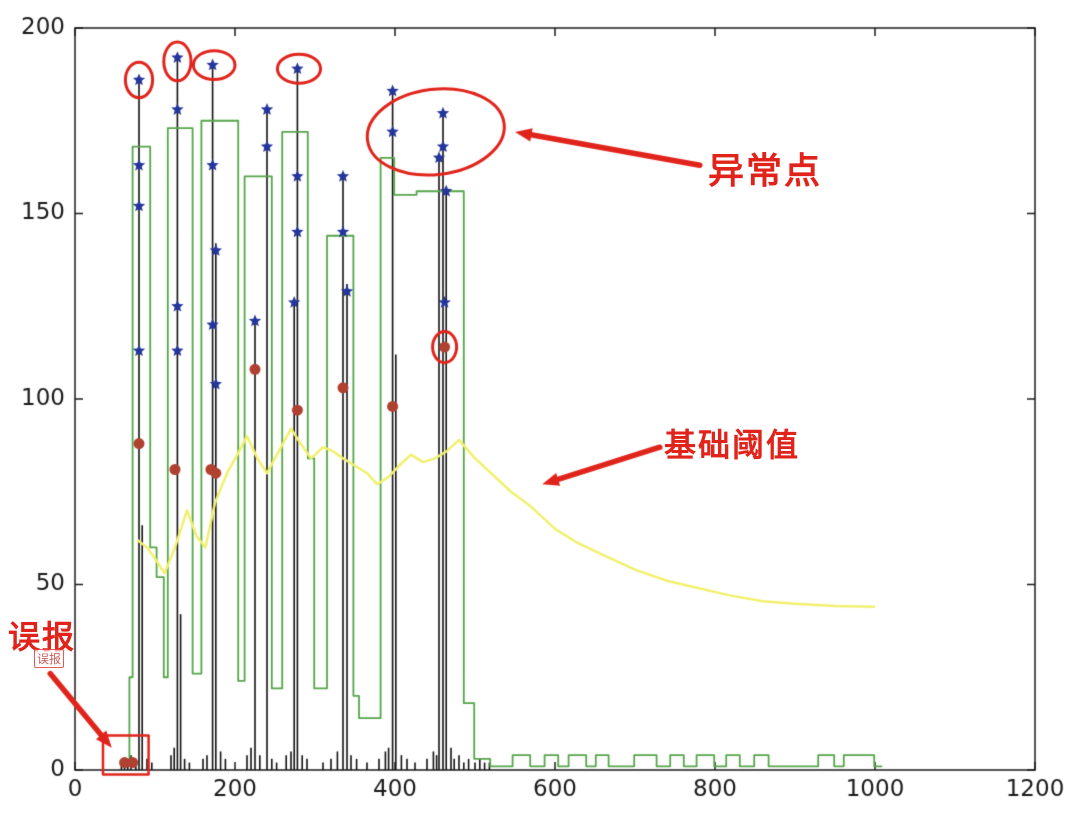  I want to click on label-false-positive-small: 误报, so click(49, 658).